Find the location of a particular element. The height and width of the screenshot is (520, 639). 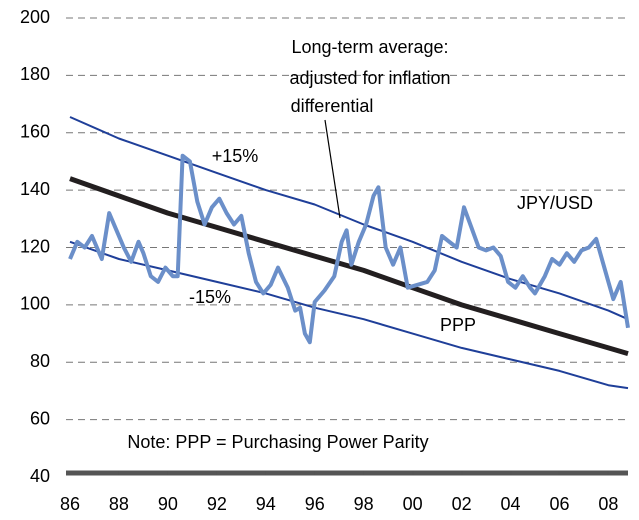

annotation-arrow is located at coordinates (332, 169).